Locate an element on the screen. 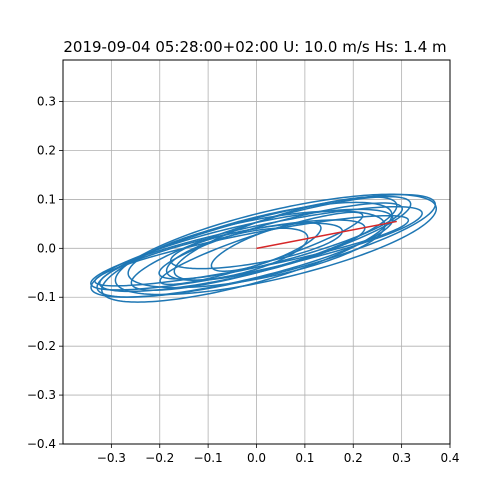 The height and width of the screenshot is (500, 500). y-tick-label: 0.2 is located at coordinates (46, 150).